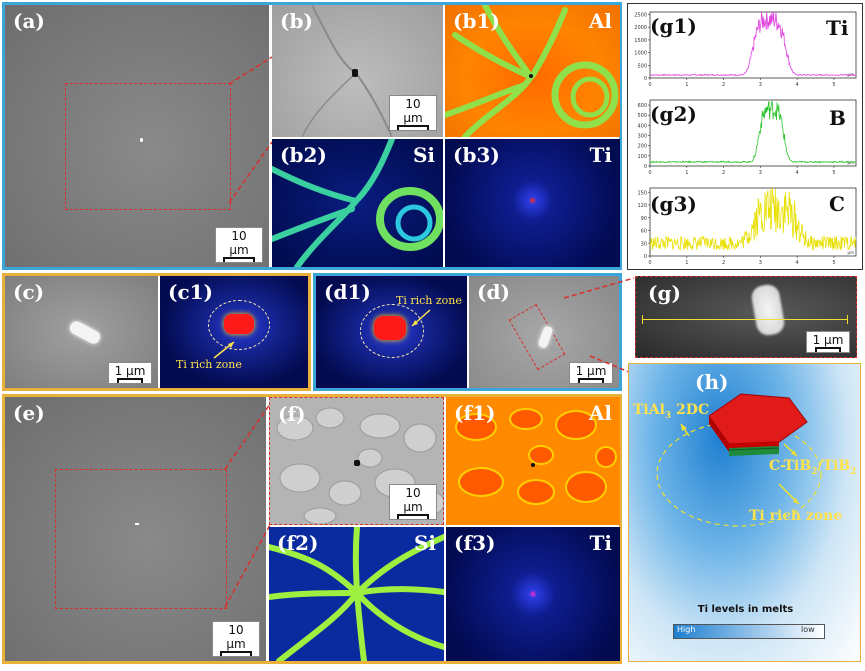 The width and height of the screenshot is (865, 671). Describe the element at coordinates (642, 66) in the screenshot. I see `chart-g1-ytick-label: 500` at that location.